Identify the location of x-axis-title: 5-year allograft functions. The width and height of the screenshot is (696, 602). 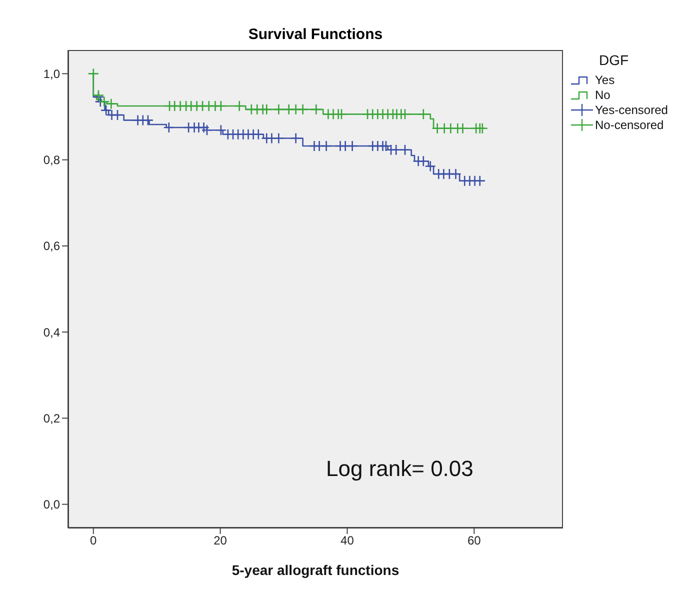
(316, 570).